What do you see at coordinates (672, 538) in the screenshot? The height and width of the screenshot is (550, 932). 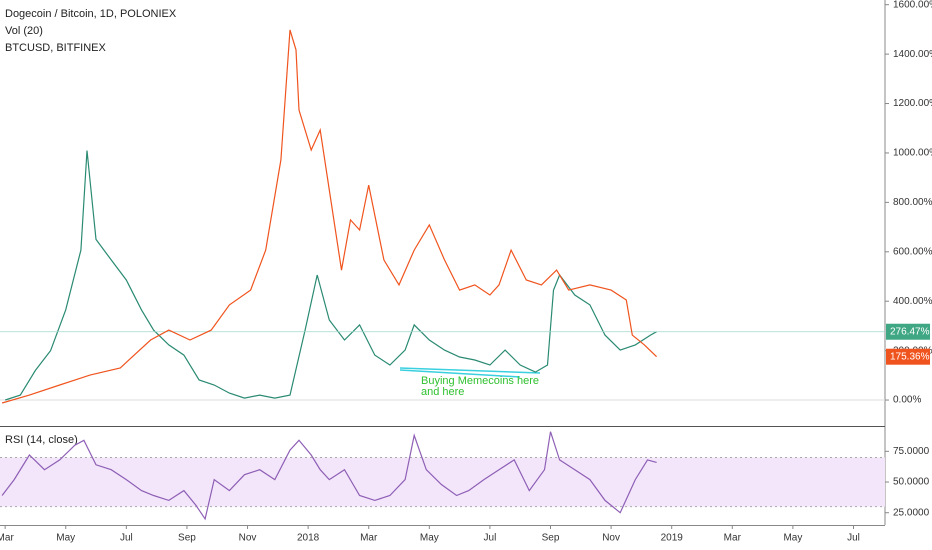 I see `x-tick-label: 2019` at bounding box center [672, 538].